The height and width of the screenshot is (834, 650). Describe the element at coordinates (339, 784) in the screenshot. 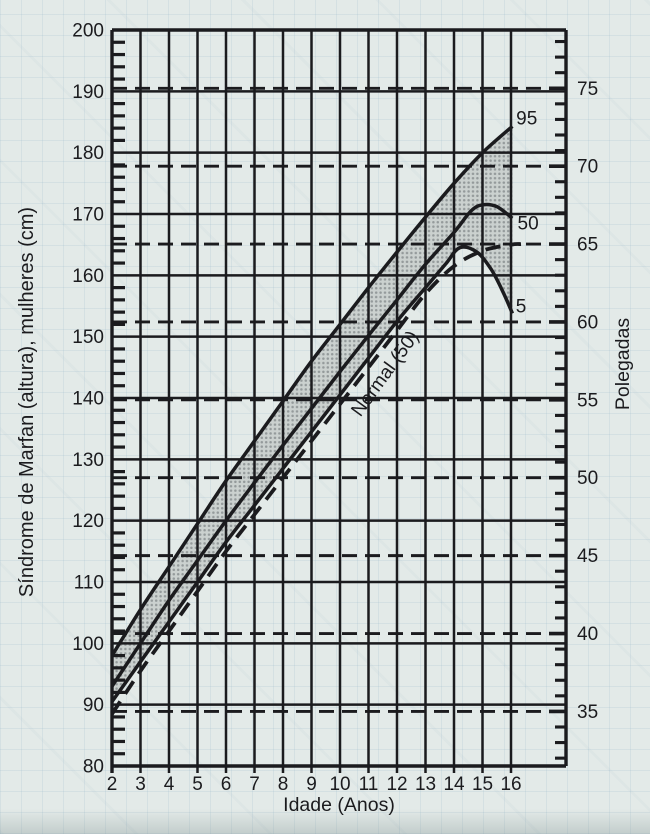

I see `x-tick-label: 10` at that location.